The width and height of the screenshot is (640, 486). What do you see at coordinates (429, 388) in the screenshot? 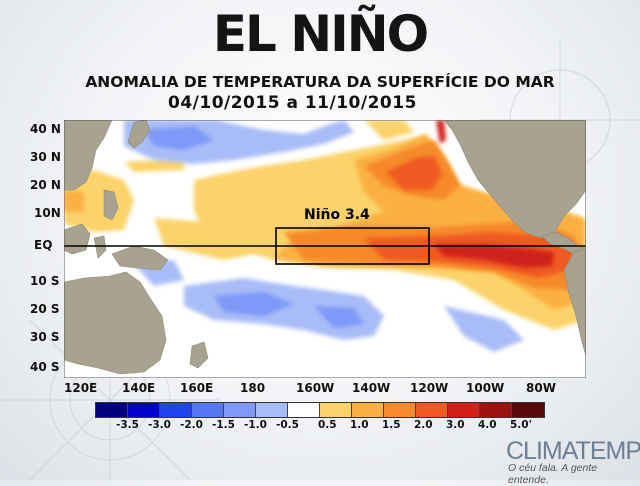
I see `lon-label-120w: 120W` at bounding box center [429, 388].